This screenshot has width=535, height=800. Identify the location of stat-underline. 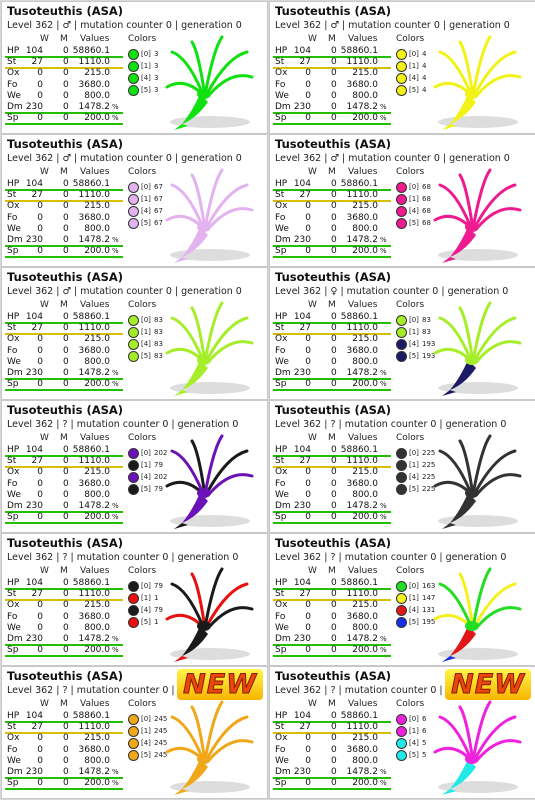
(332, 589).